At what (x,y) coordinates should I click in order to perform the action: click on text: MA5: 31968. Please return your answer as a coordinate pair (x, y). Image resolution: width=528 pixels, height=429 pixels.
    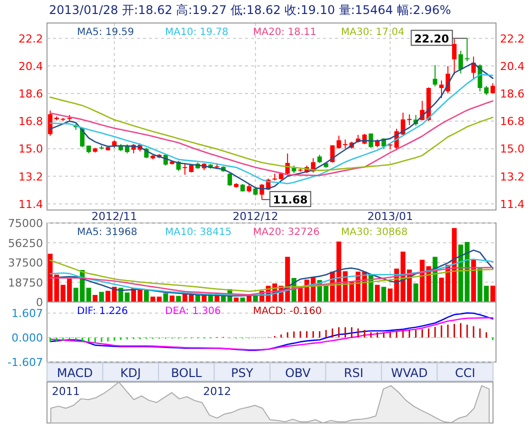
    Looking at the image, I should click on (107, 232).